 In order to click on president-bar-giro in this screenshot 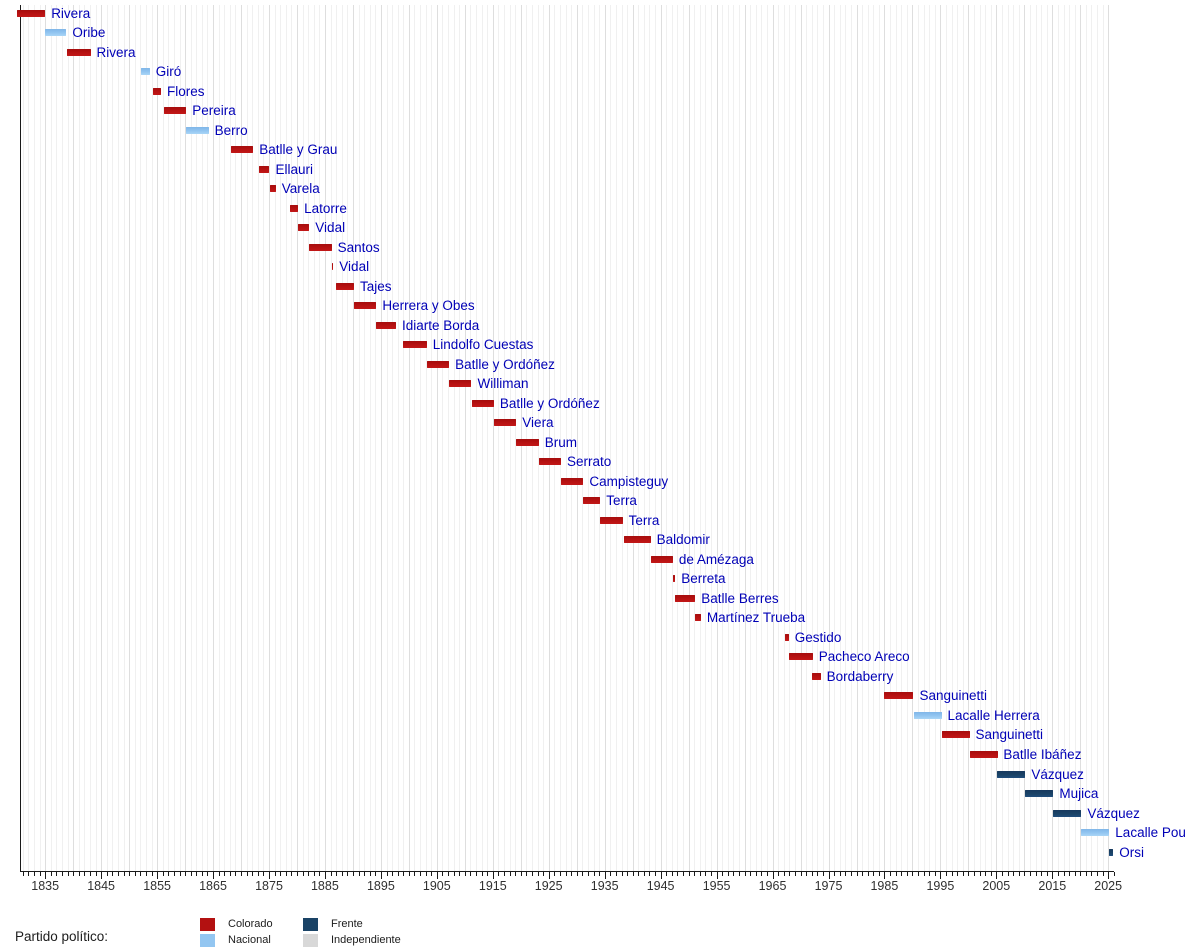, I will do `click(145, 71)`.